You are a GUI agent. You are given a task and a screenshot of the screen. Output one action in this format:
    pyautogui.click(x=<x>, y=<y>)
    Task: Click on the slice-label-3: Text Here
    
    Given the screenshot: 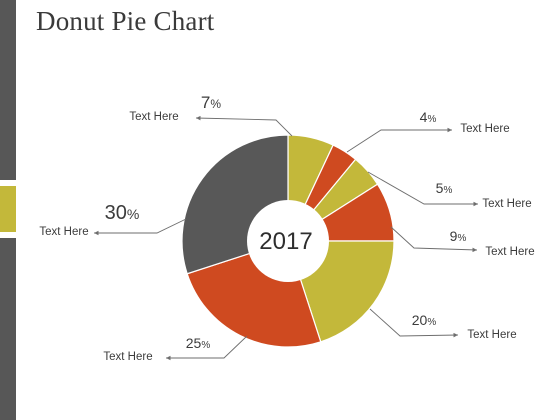 What is the action you would take?
    pyautogui.click(x=506, y=204)
    